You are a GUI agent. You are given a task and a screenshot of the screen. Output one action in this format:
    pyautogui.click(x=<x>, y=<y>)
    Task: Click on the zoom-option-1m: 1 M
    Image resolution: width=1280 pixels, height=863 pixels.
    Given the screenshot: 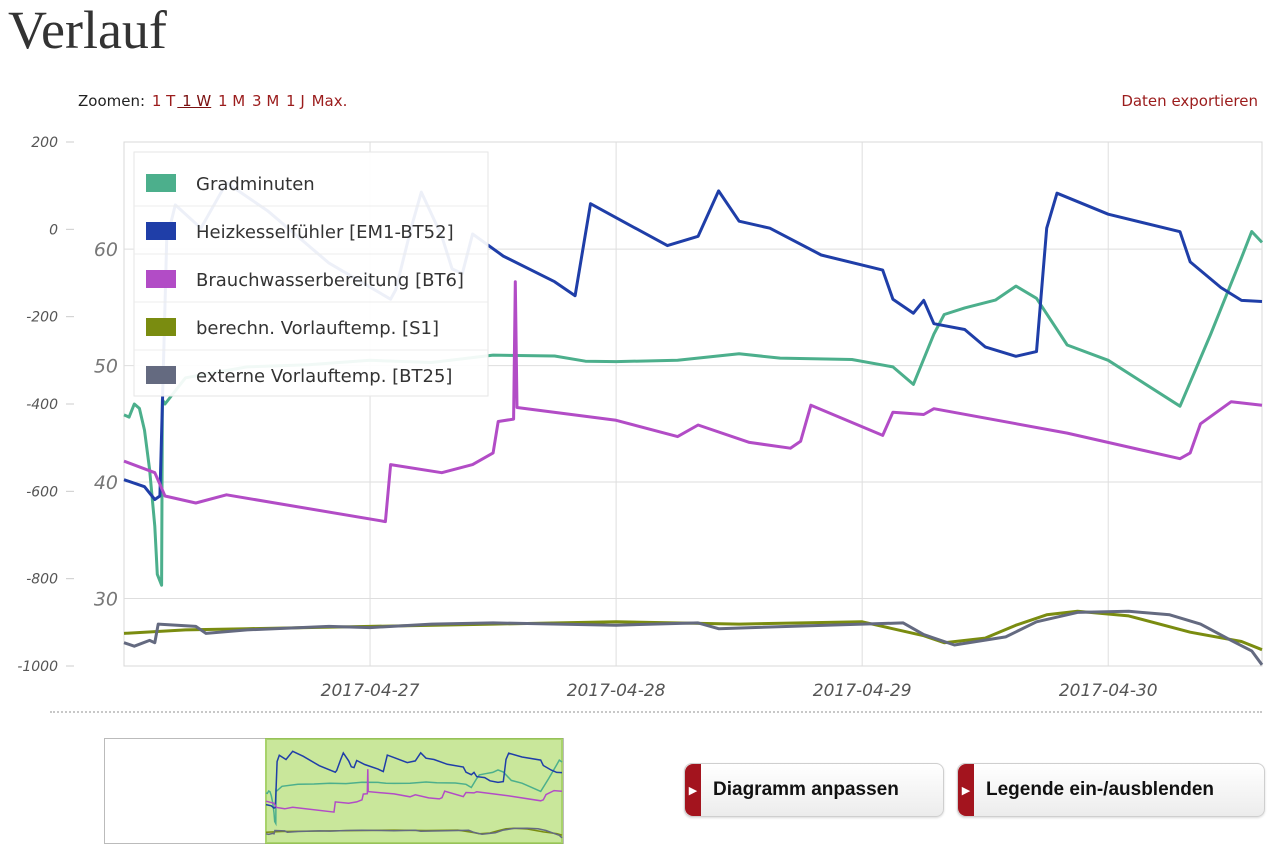 What is the action you would take?
    pyautogui.click(x=229, y=101)
    